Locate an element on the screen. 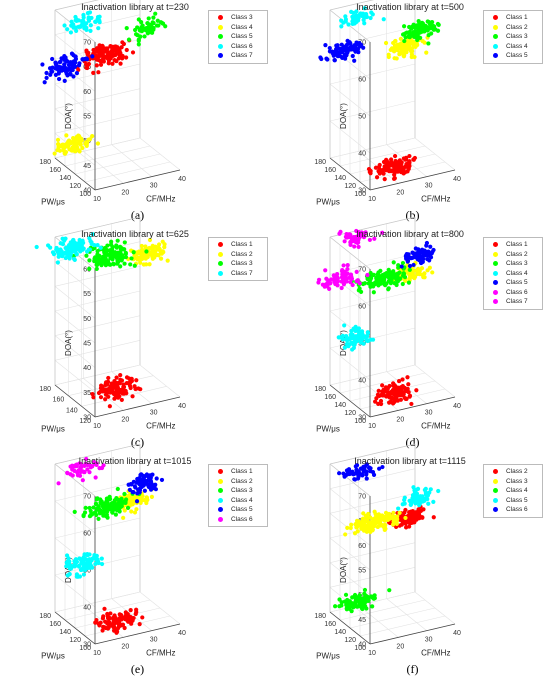 This screenshot has width=550, height=680. legend-item: Class 4 is located at coordinates (513, 274).